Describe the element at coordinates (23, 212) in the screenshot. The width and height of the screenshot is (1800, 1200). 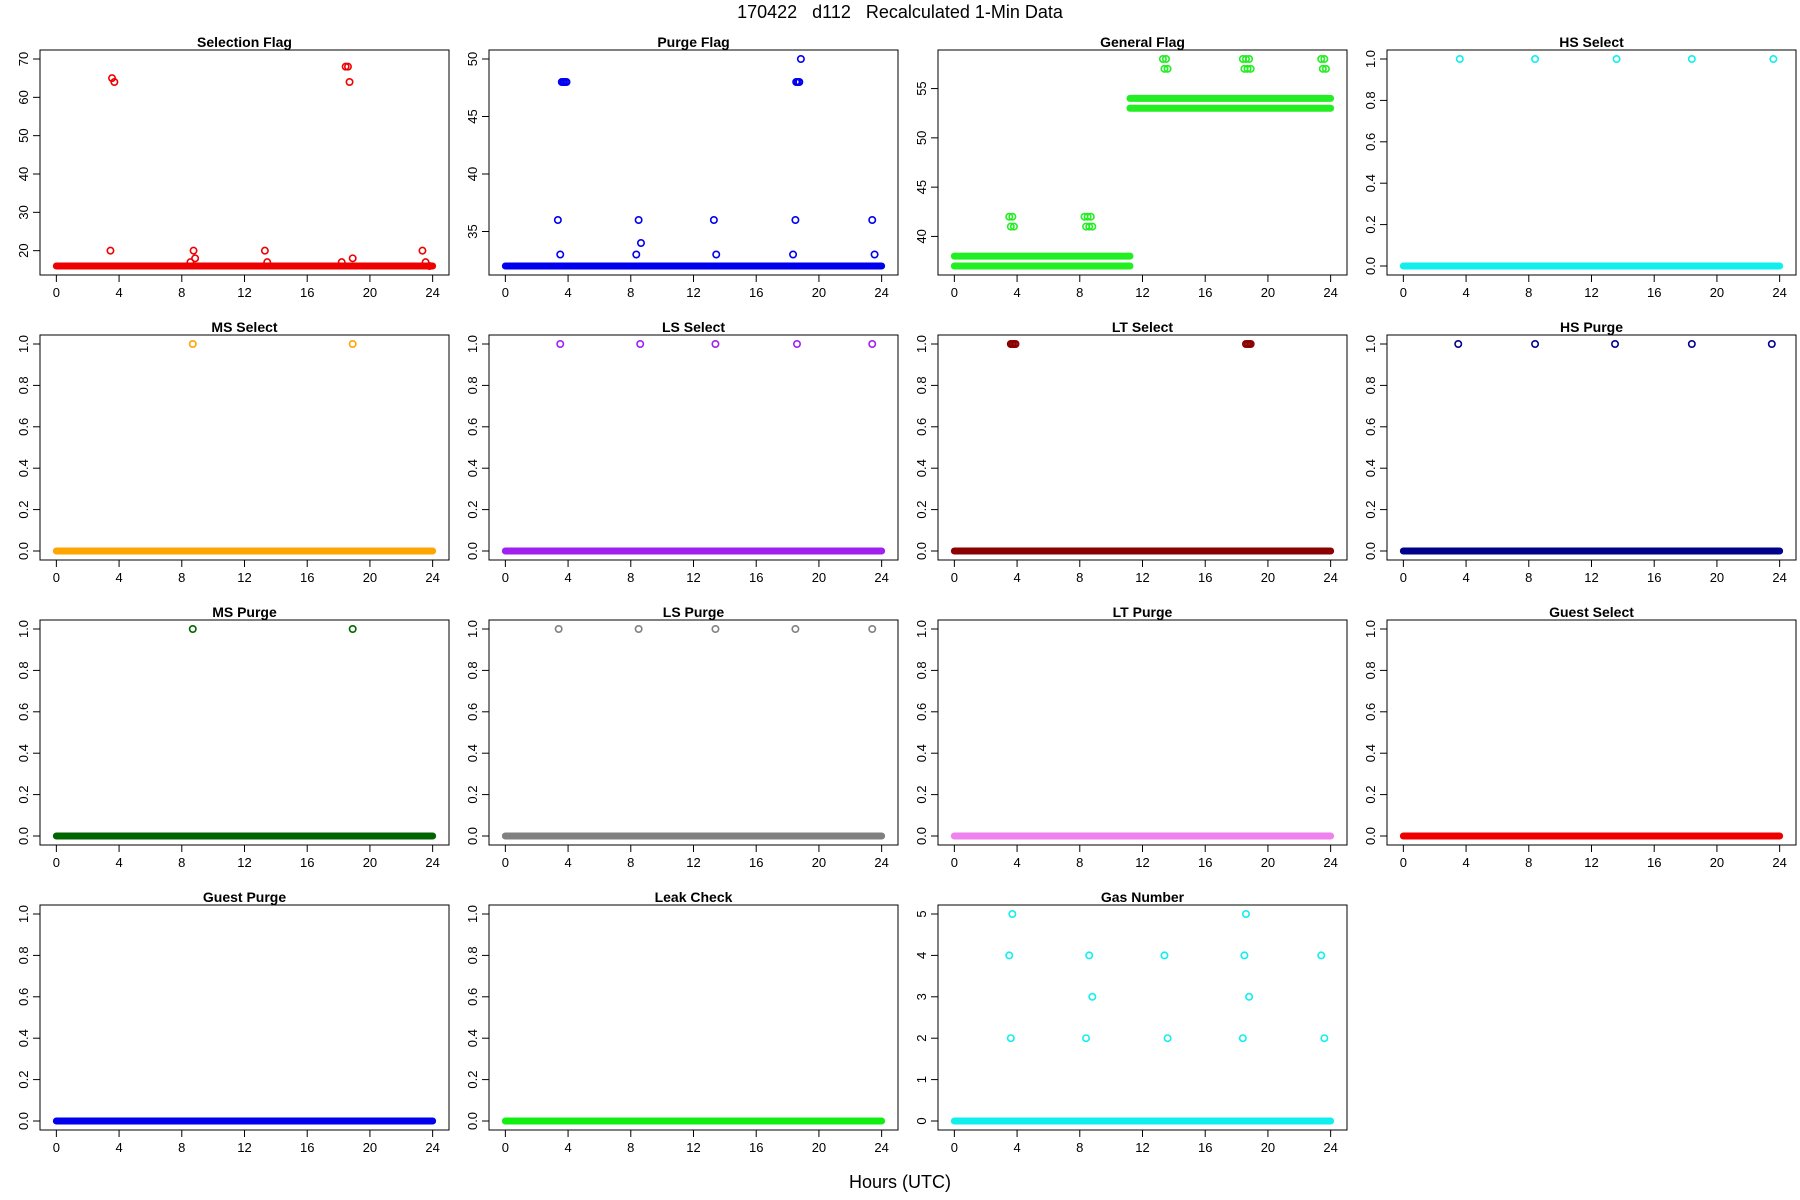
I see `y-tick-label: 30` at that location.